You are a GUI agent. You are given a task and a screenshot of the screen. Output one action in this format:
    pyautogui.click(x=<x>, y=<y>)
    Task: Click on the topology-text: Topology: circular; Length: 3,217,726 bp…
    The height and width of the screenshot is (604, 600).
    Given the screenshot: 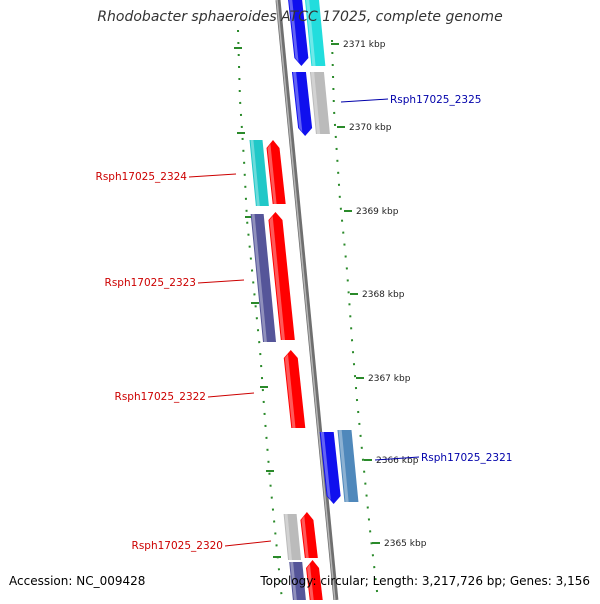 What is the action you would take?
    pyautogui.click(x=425, y=581)
    